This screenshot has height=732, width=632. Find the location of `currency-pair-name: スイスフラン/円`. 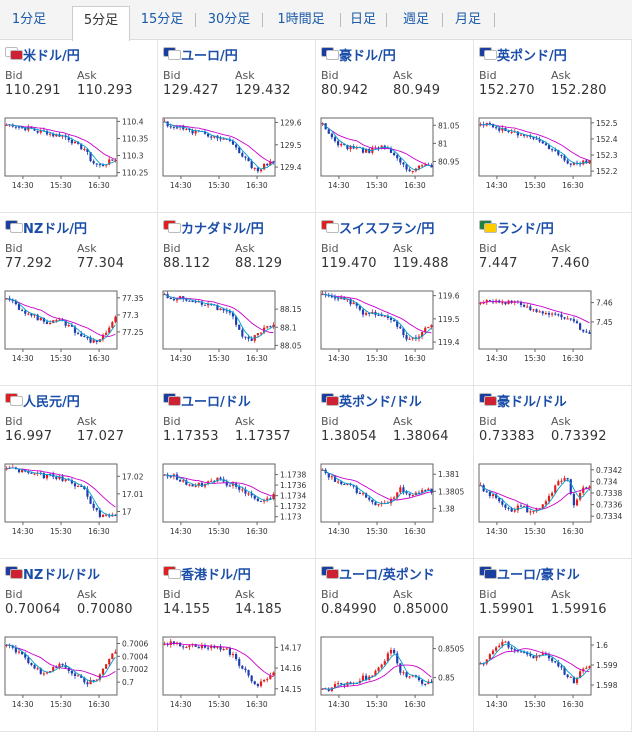

currency-pair-name: スイスフラン/円 is located at coordinates (387, 229).